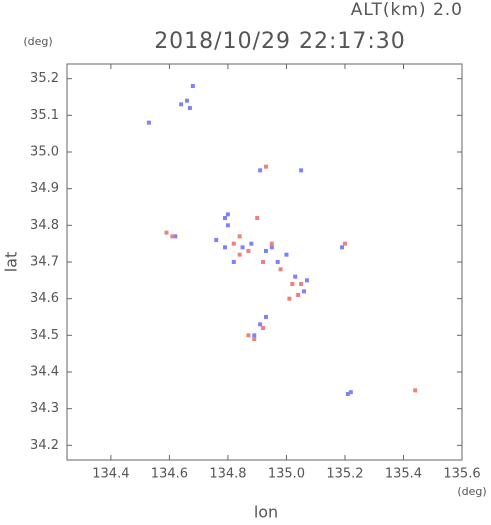 The height and width of the screenshot is (525, 491). Describe the element at coordinates (110, 474) in the screenshot. I see `x-tick-label: 134.4` at that location.